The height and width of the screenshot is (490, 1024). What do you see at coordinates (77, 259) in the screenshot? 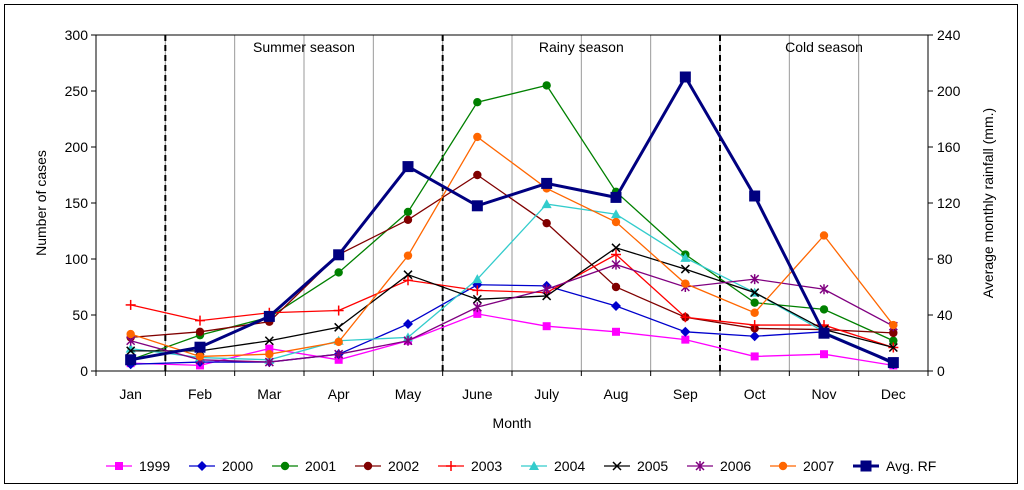
I see `y-tick-label: 100` at bounding box center [77, 259].